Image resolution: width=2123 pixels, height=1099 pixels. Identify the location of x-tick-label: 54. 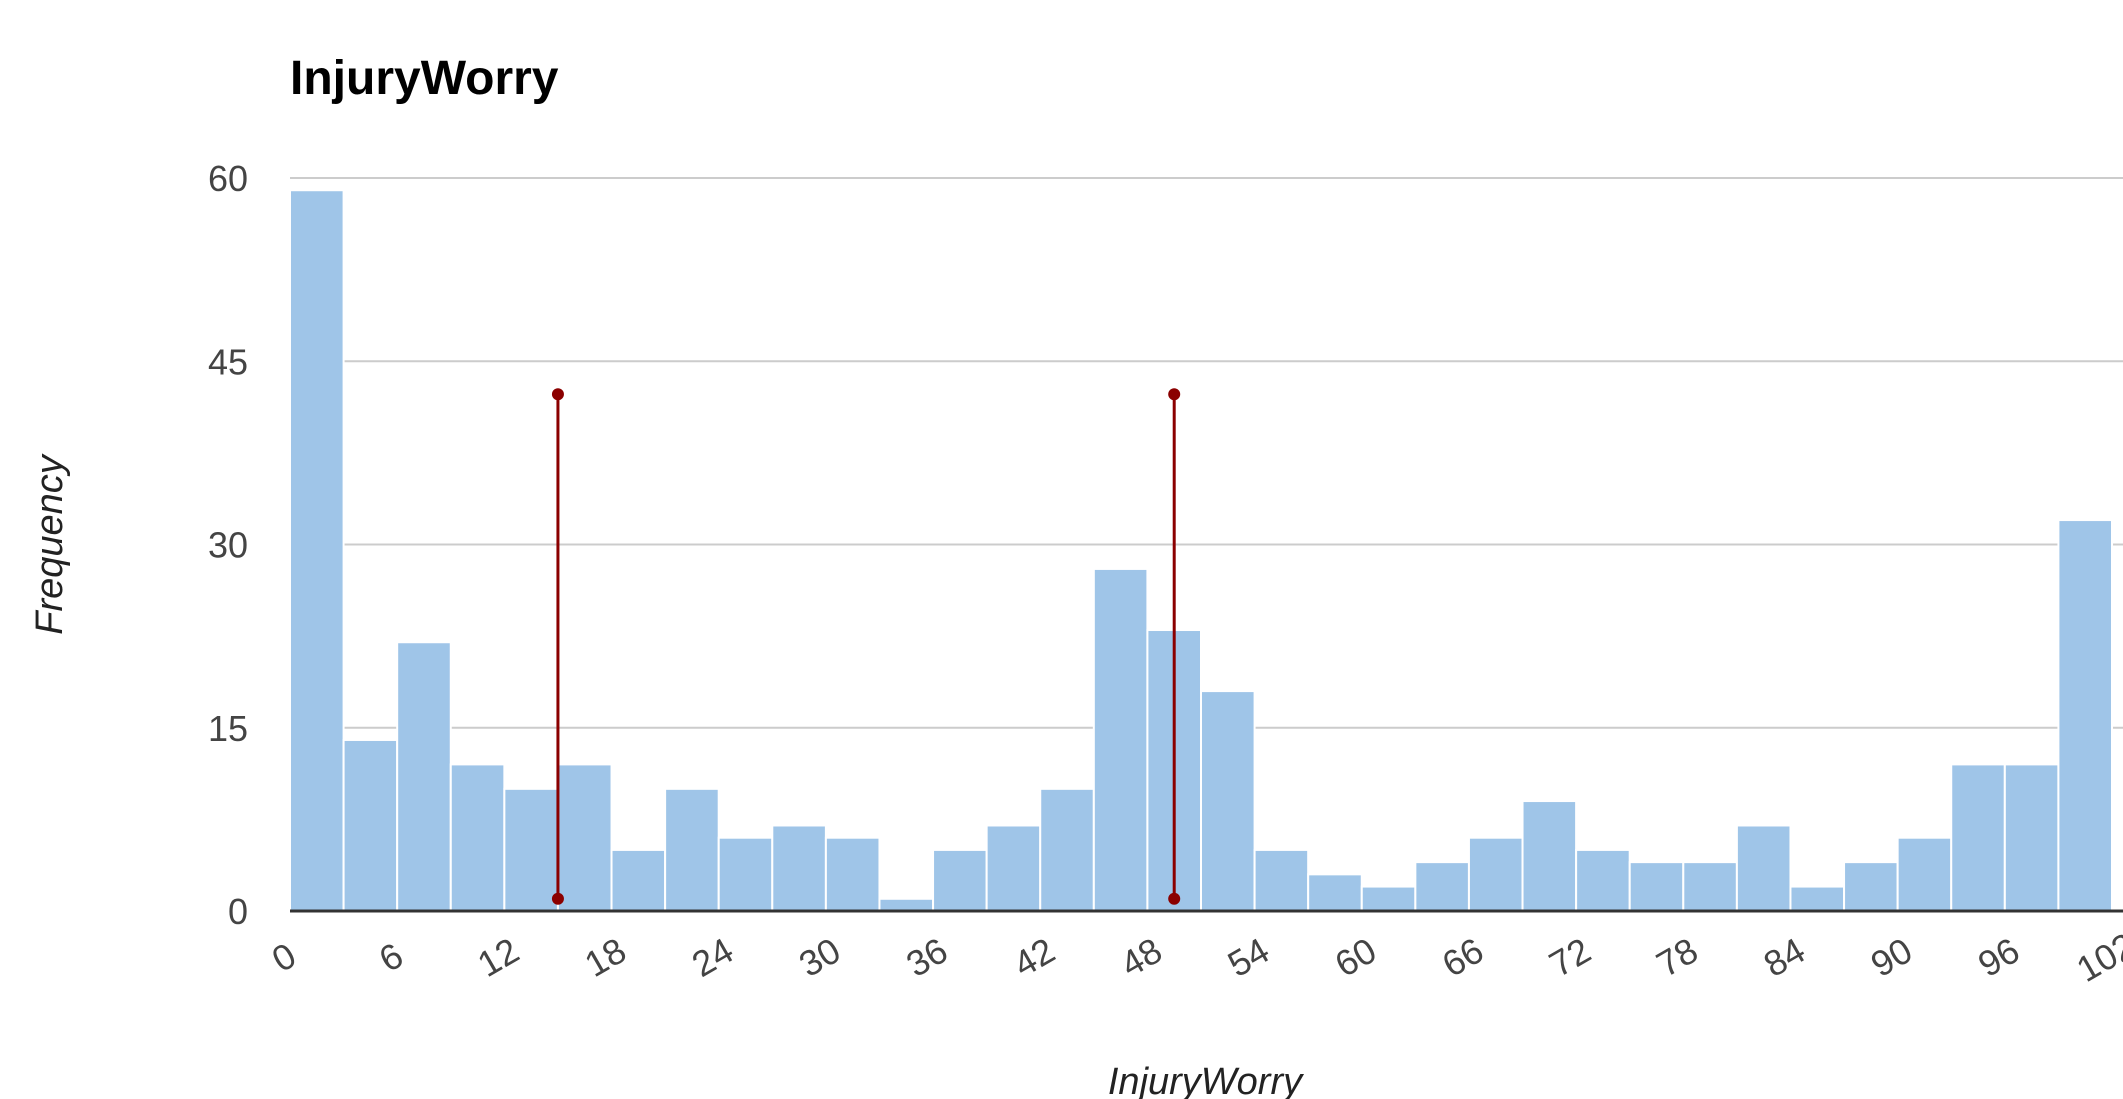
(1248, 957).